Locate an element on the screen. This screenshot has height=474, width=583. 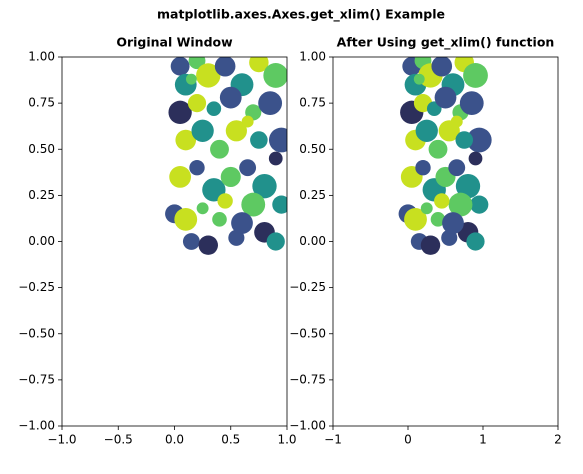
x-tick-label: 1.0 is located at coordinates (286, 440).